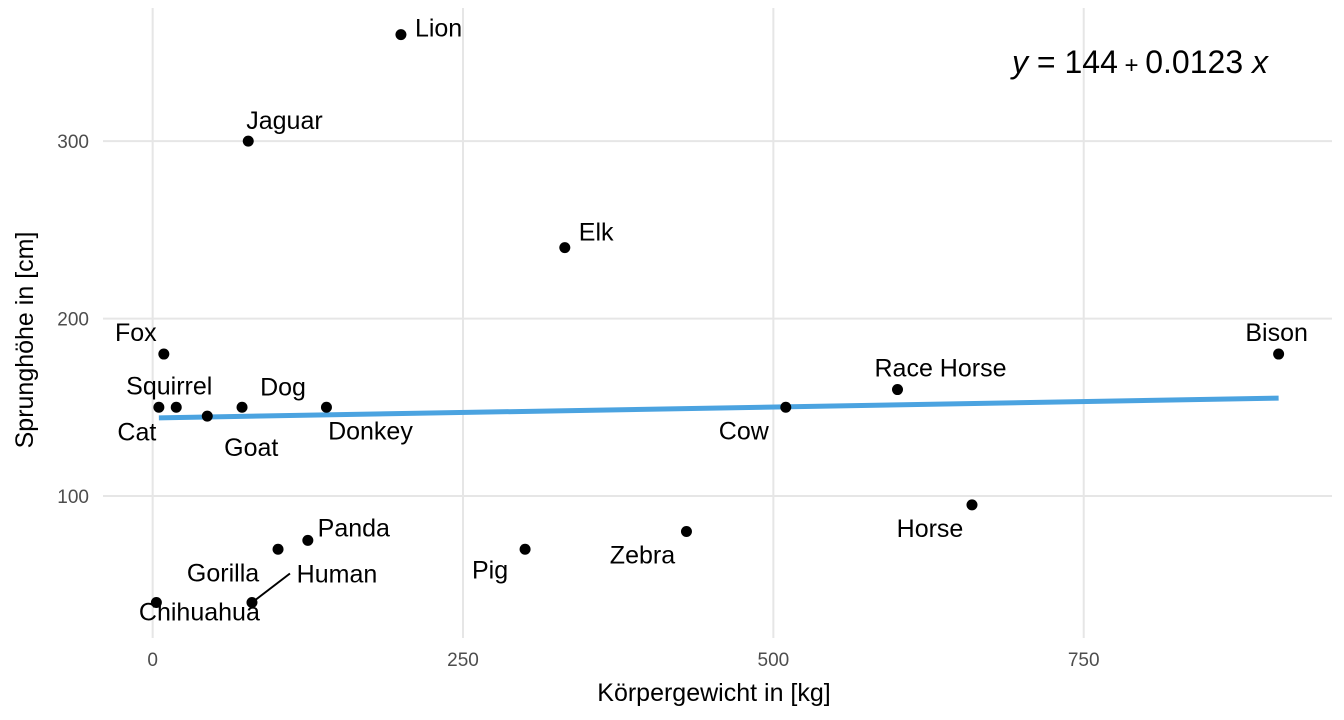 The width and height of the screenshot is (1344, 720). I want to click on point-race-horse, so click(898, 390).